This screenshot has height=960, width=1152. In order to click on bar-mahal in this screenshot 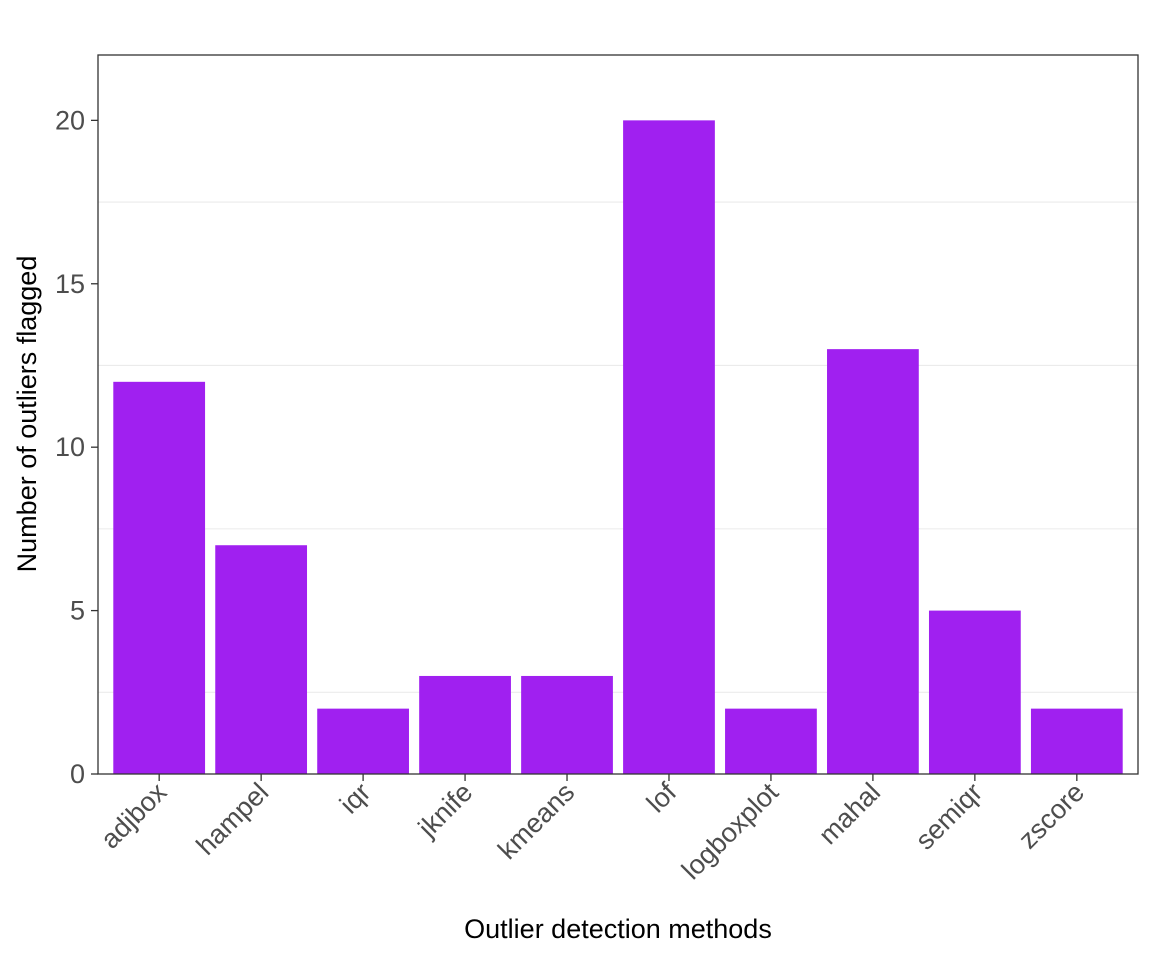, I will do `click(873, 561)`.